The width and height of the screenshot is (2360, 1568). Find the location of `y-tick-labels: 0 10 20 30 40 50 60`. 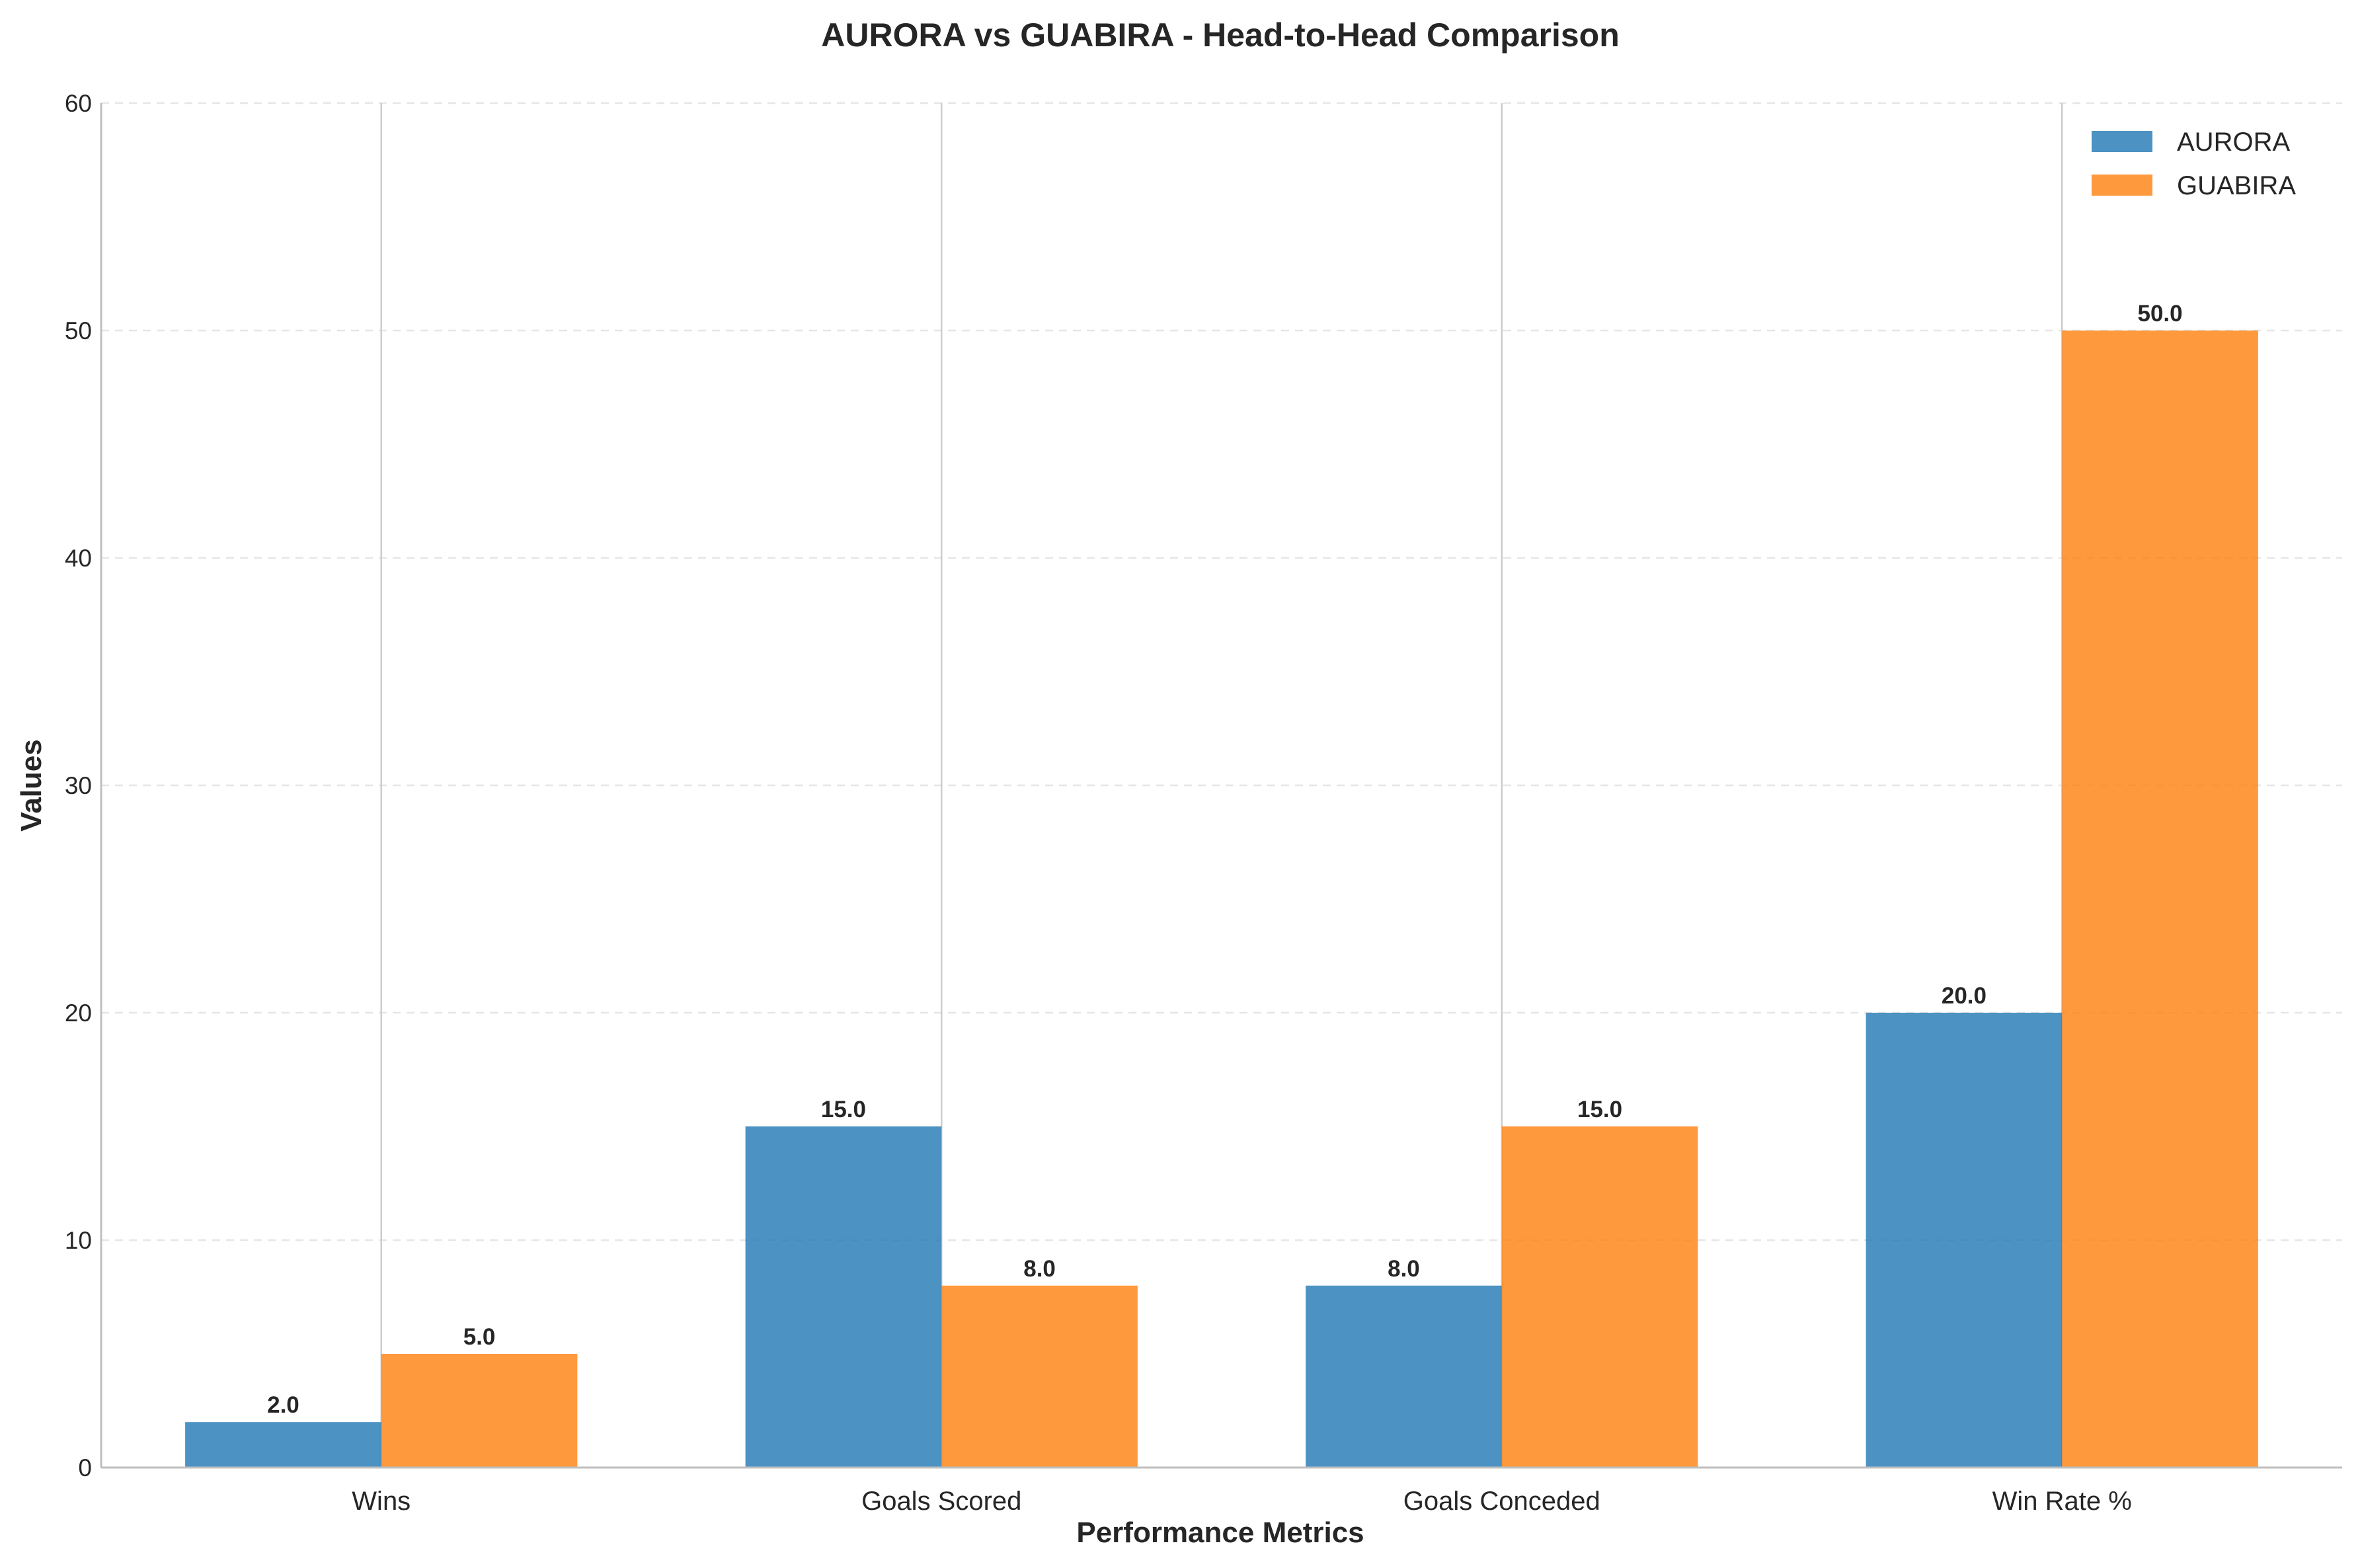

y-tick-labels: 0 10 20 30 40 50 60 is located at coordinates (78, 785).